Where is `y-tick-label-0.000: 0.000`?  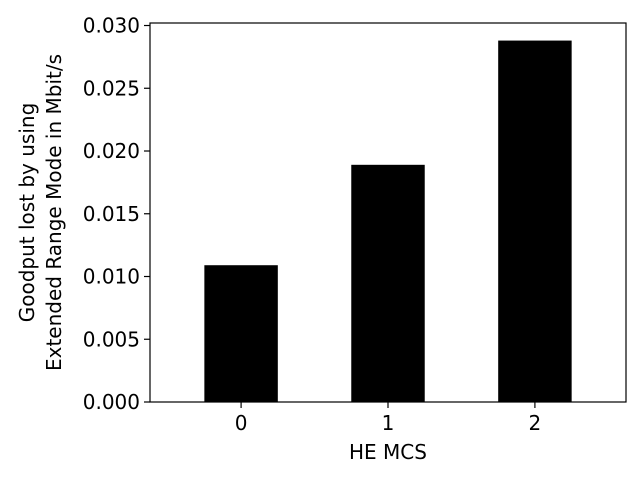 y-tick-label-0.000: 0.000 is located at coordinates (111, 402).